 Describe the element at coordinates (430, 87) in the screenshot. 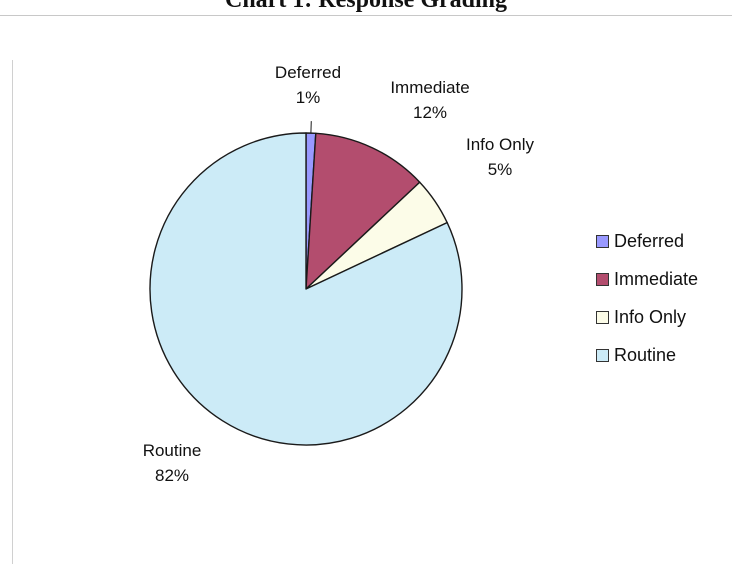

I see `data-label-immediate-name: Immediate` at that location.